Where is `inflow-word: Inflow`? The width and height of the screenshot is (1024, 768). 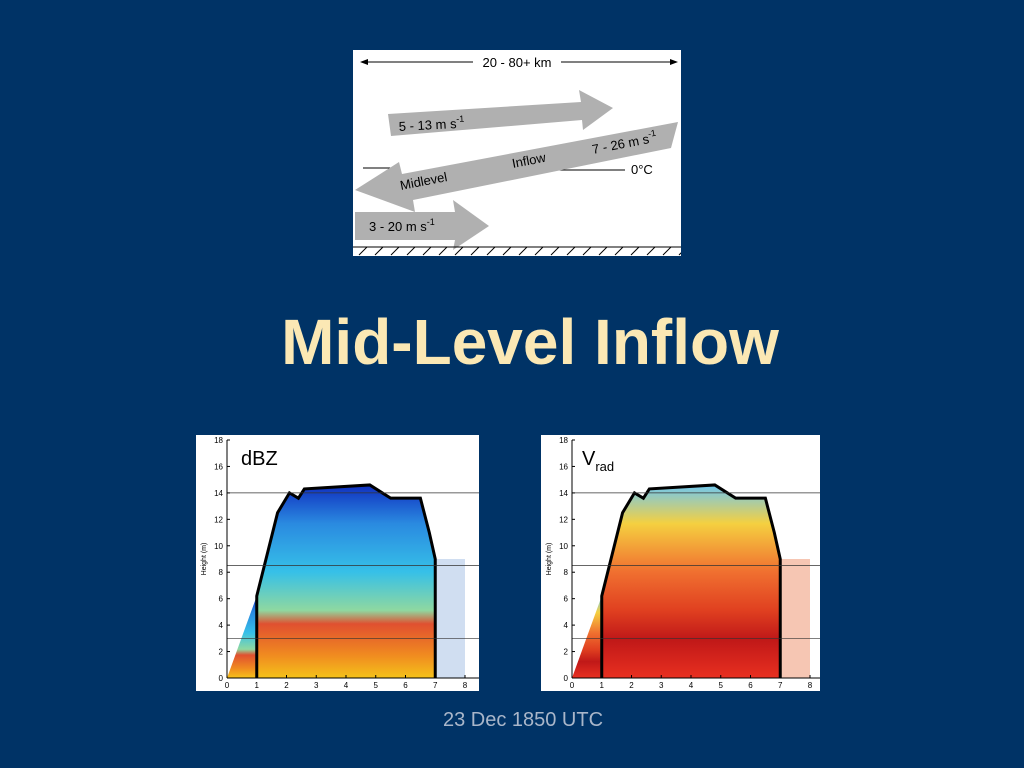
inflow-word: Inflow is located at coordinates (529, 160).